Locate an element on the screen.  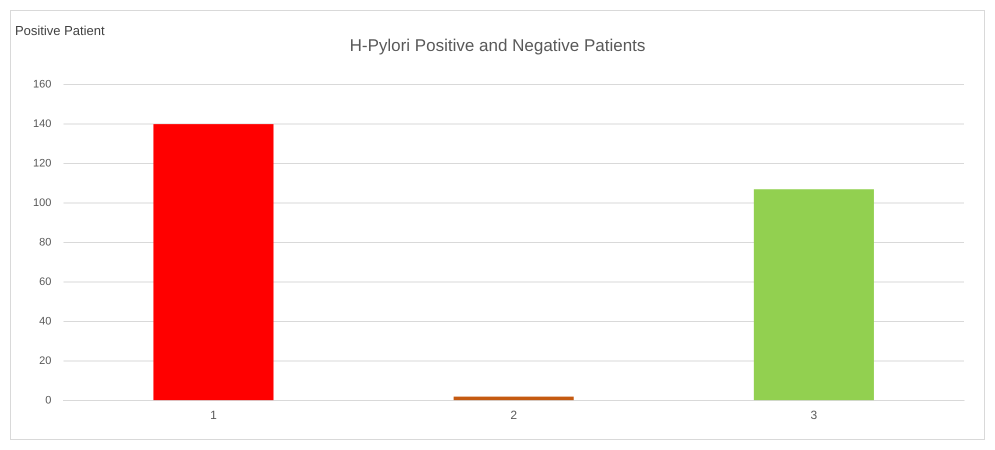
y-tick-label: 140 is located at coordinates (42, 124).